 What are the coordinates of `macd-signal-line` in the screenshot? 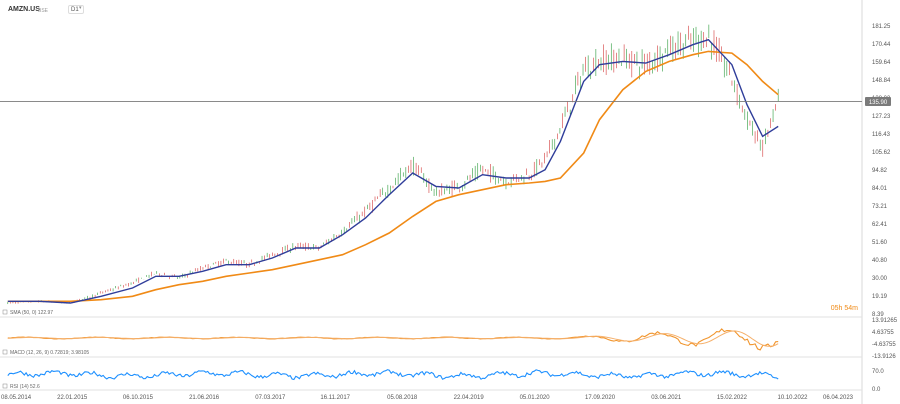 It's located at (393, 338).